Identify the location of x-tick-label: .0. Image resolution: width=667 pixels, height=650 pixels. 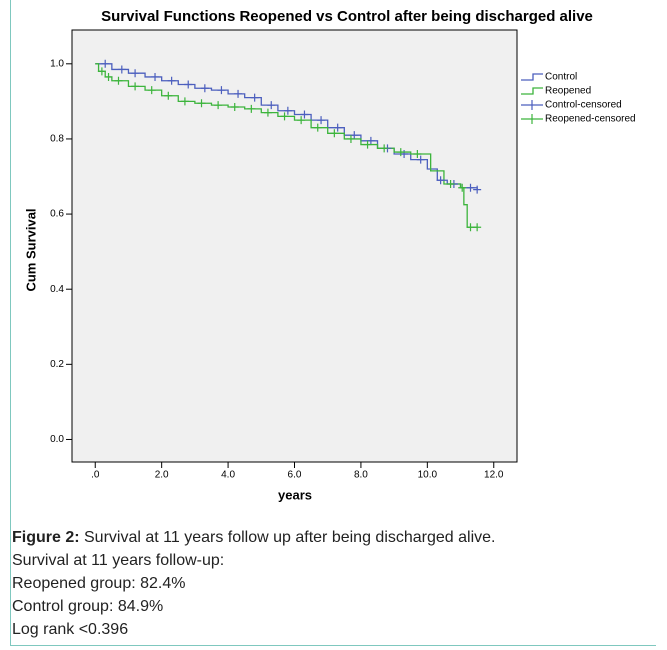
(95, 475).